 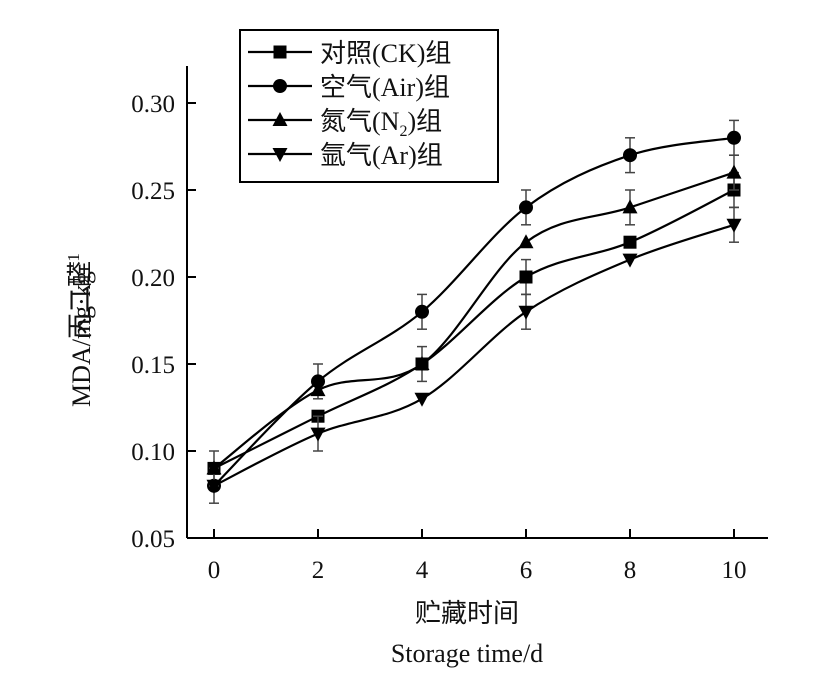 What do you see at coordinates (153, 452) in the screenshot?
I see `y-tick-label: 0.10` at bounding box center [153, 452].